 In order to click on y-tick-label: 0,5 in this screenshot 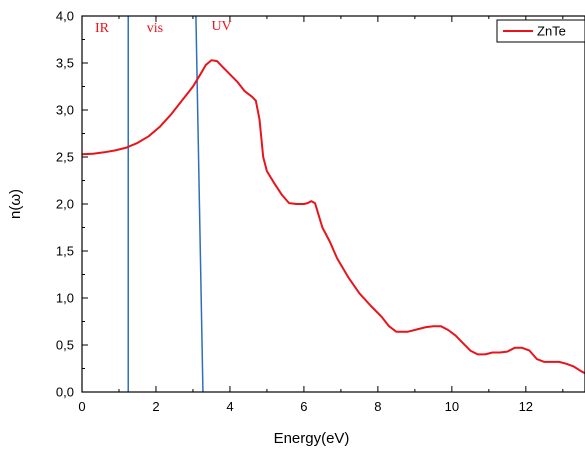, I will do `click(65, 345)`.